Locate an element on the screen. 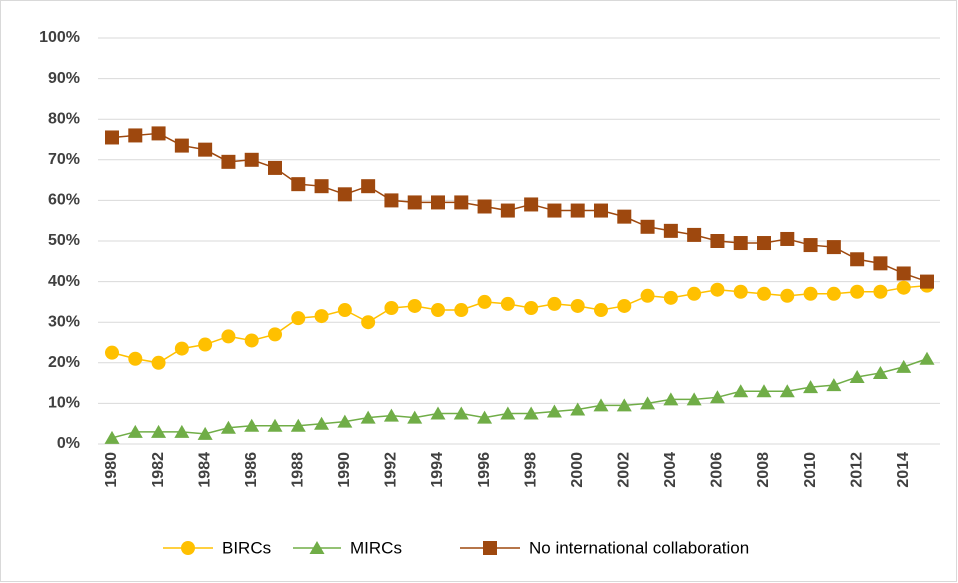 The image size is (958, 583). x-tick-label: 1988 is located at coordinates (298, 470).